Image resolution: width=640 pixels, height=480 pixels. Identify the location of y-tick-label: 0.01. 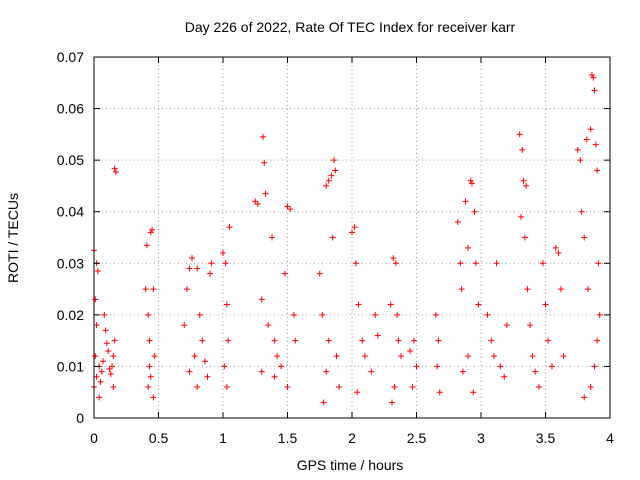
(70, 366).